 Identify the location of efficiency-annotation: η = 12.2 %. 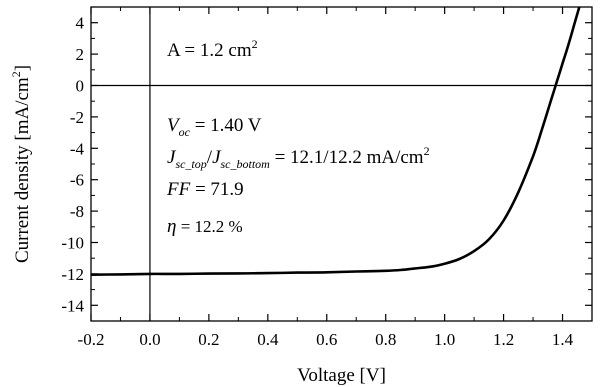
(205, 226).